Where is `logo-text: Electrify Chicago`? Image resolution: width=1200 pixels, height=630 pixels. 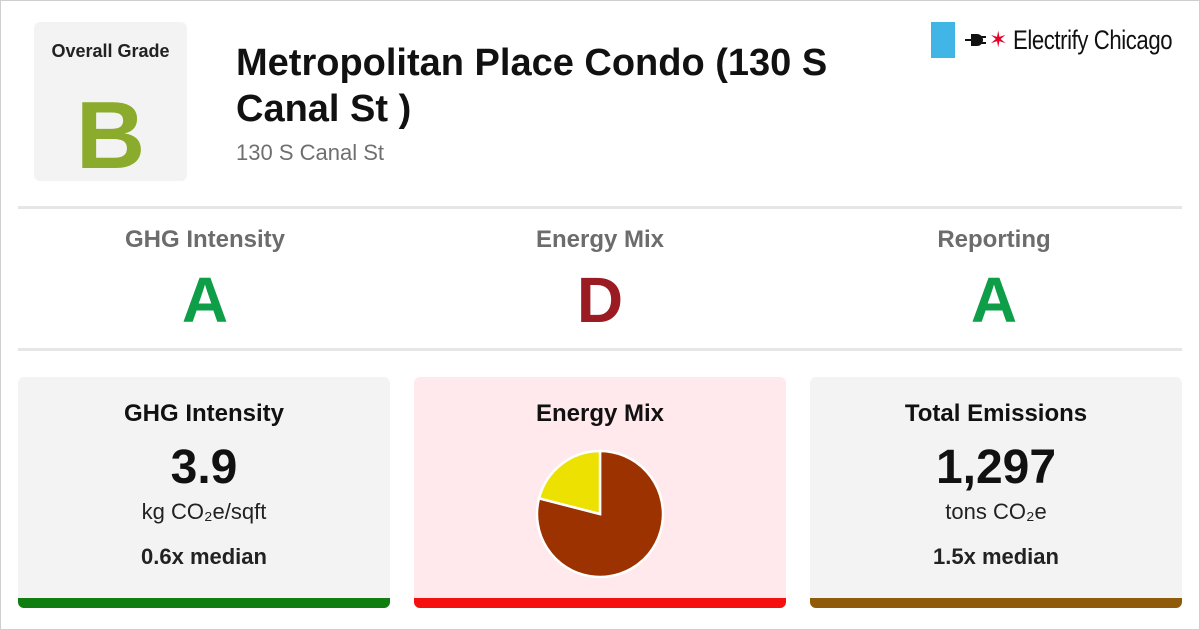
logo-text: Electrify Chicago is located at coordinates (1093, 39).